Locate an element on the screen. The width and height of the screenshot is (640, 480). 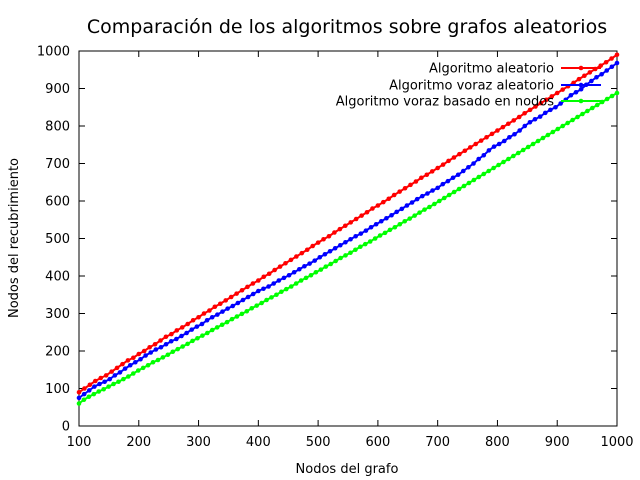
legend-label: Algoritmo aleatorio is located at coordinates (491, 69).